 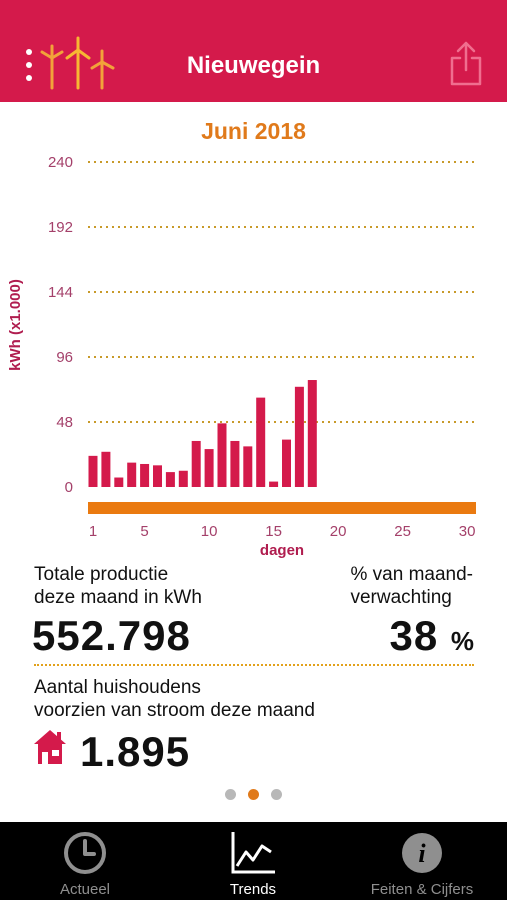 I want to click on x-axis-band, so click(x=282, y=508).